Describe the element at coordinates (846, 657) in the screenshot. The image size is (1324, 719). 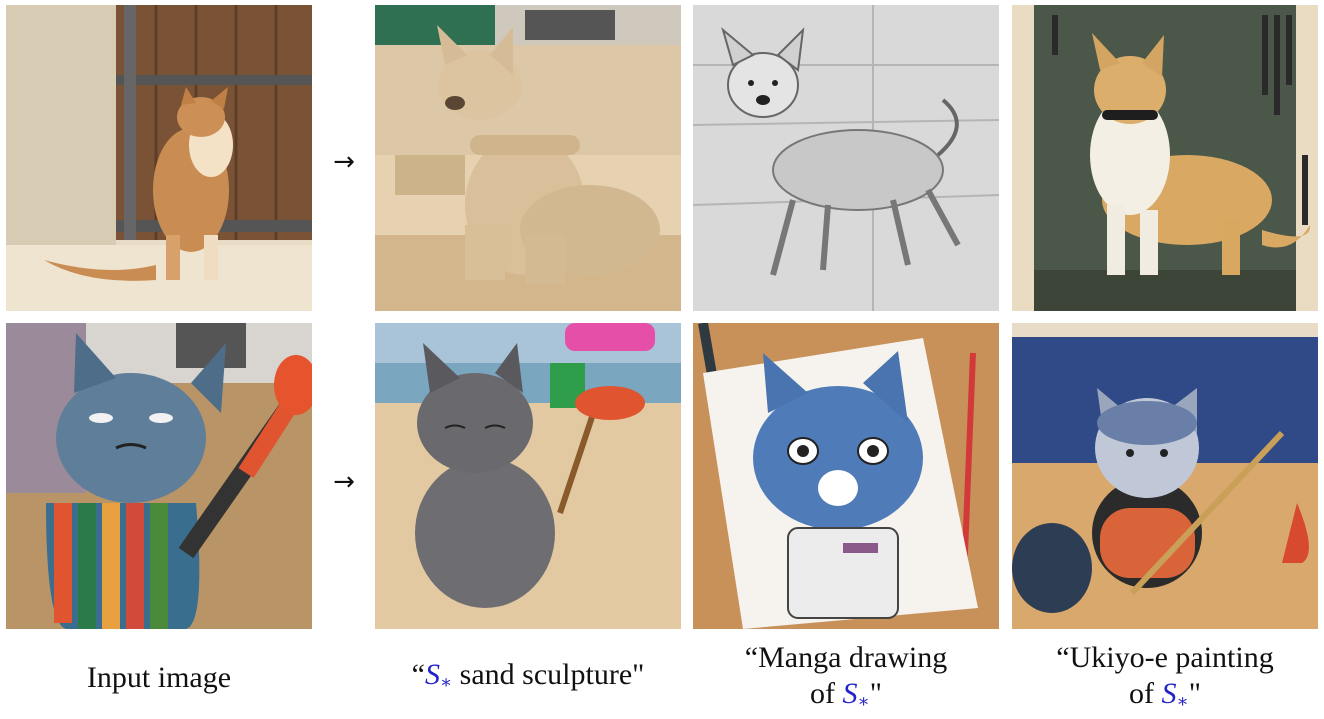
I see `caption-manga-line-1: “Manga drawing` at that location.